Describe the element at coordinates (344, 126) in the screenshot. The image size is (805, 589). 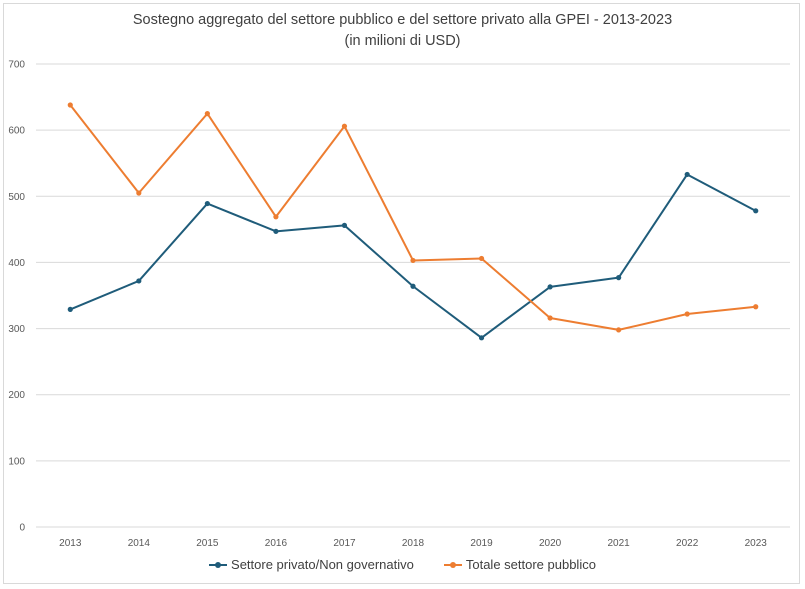
I see `data-point-s1-2017` at that location.